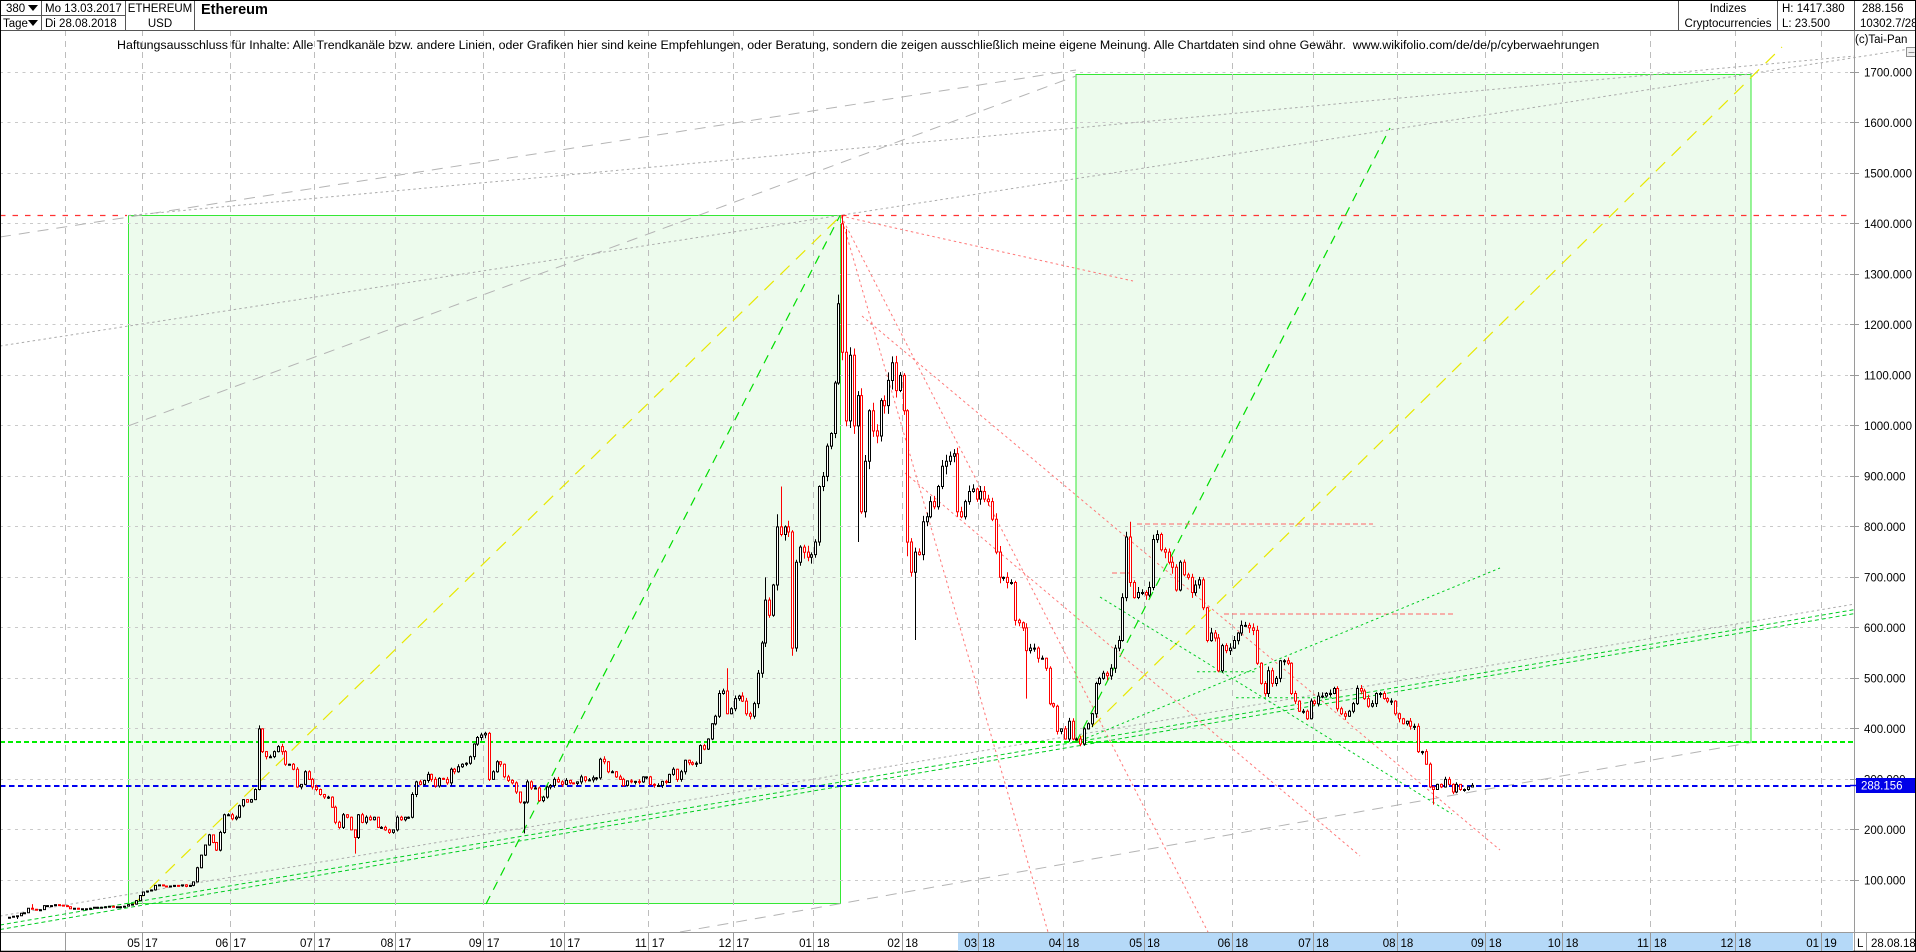 The height and width of the screenshot is (952, 1916). I want to click on svg-text: Cryptocurrencies, so click(1728, 24).